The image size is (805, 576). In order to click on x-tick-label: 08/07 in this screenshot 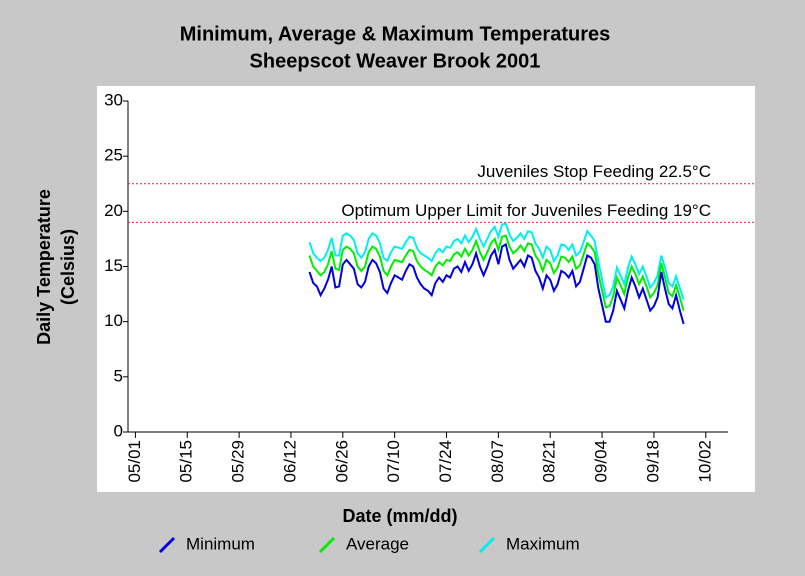, I will do `click(497, 461)`.